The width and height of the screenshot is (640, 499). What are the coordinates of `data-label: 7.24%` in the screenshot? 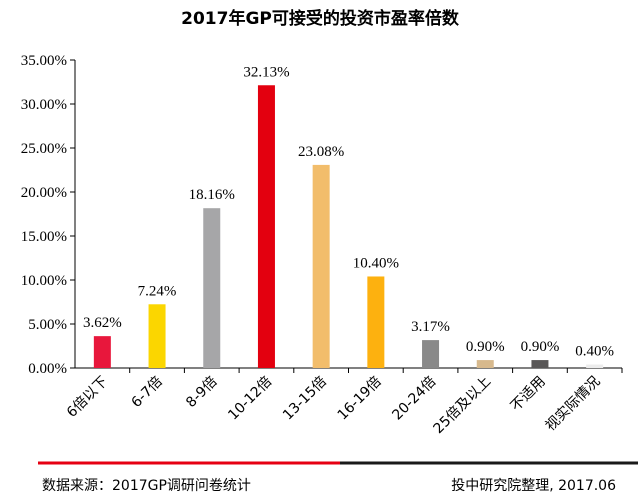 It's located at (157, 291).